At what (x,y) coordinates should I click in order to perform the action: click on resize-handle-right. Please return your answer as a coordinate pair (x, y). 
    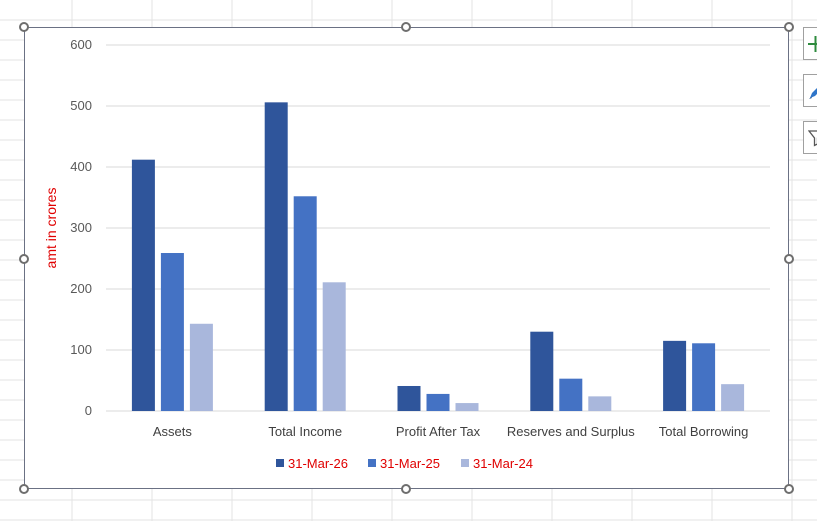
    Looking at the image, I should click on (789, 259).